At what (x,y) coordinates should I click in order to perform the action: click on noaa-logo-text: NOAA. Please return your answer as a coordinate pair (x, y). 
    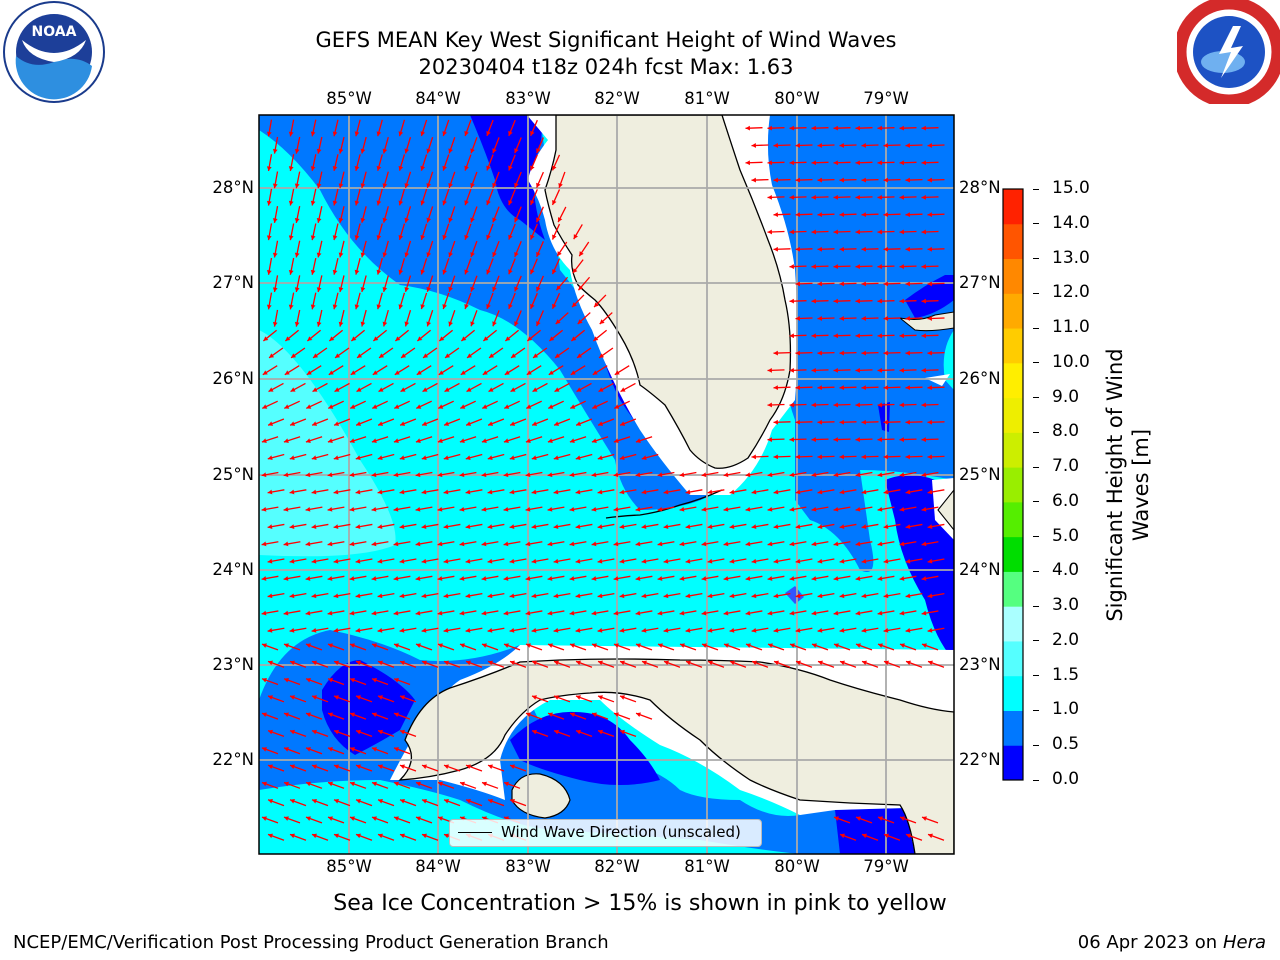
    Looking at the image, I should click on (54, 32).